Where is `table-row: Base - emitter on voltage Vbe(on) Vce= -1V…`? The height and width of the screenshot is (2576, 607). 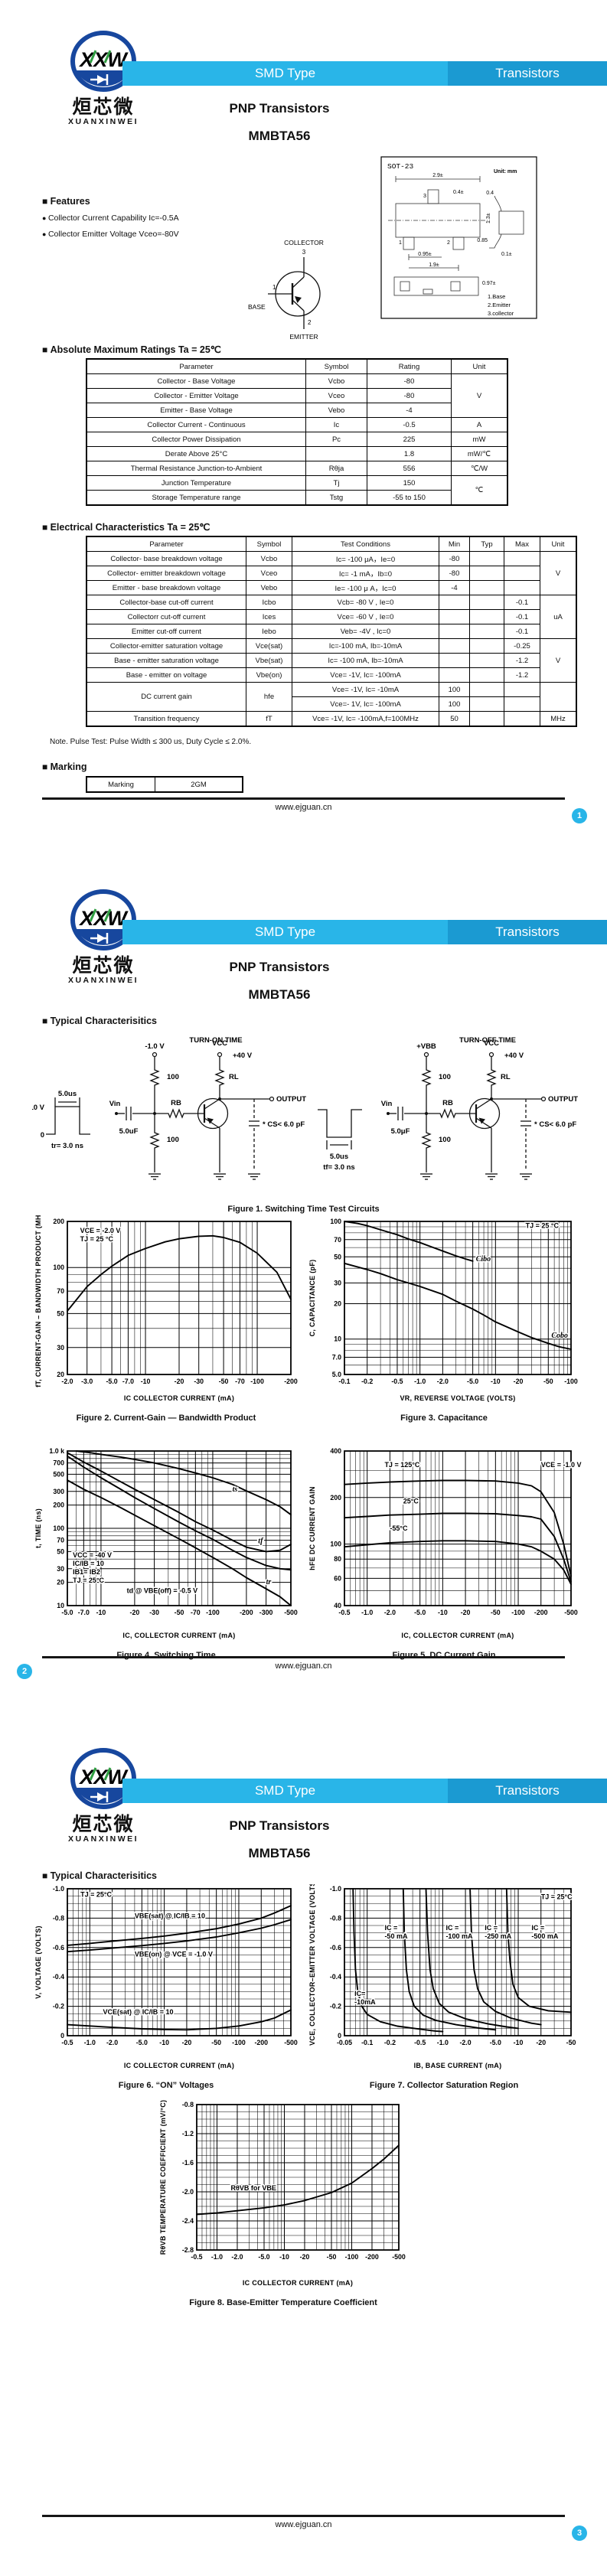 table-row: Base - emitter on voltage Vbe(on) Vce= -1V… is located at coordinates (331, 675).